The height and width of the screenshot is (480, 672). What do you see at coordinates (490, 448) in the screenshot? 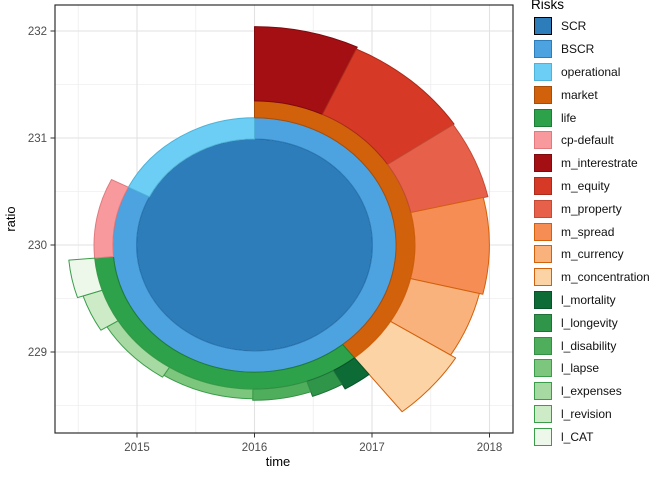
I see `x-tick-label: 2018` at bounding box center [490, 448].